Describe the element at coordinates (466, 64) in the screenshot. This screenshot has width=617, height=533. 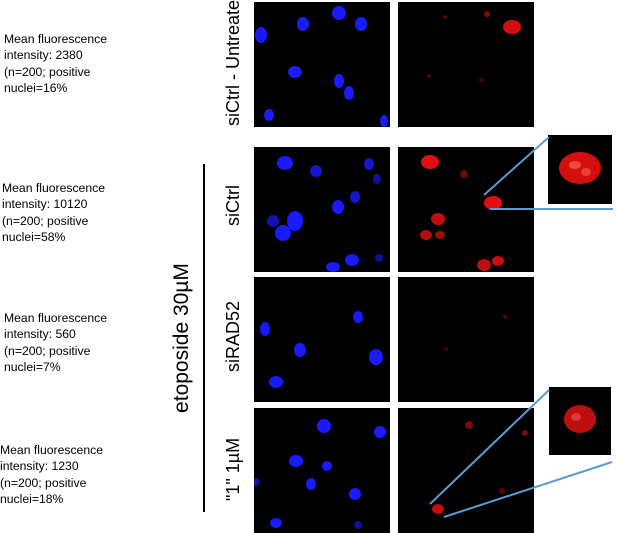
I see `panel-untreated-foci` at that location.